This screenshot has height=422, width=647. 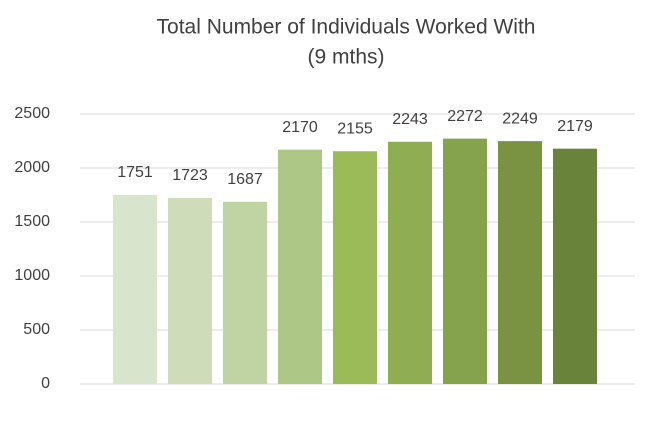 What do you see at coordinates (135, 172) in the screenshot?
I see `data-label: 1751` at bounding box center [135, 172].